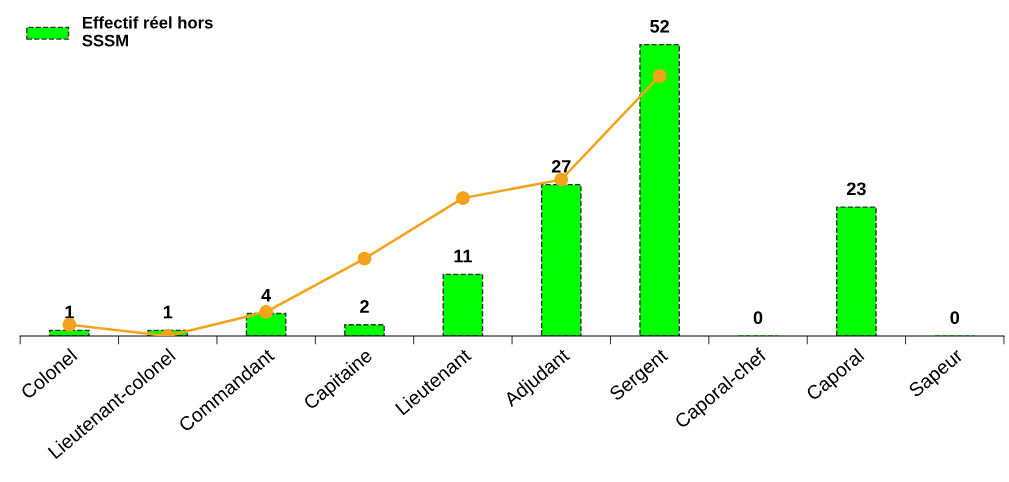 The image size is (1009, 482). Describe the element at coordinates (659, 26) in the screenshot. I see `data-label: 52` at that location.